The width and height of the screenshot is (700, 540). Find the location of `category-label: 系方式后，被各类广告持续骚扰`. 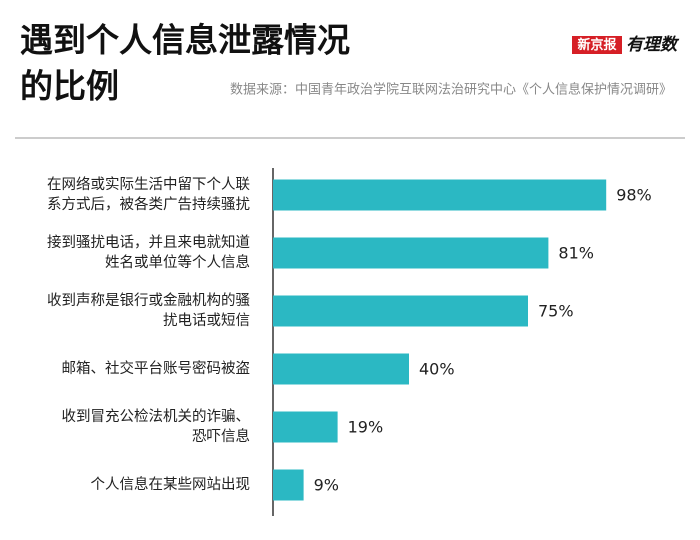

category-label: 系方式后，被各类广告持续骚扰 is located at coordinates (148, 204).